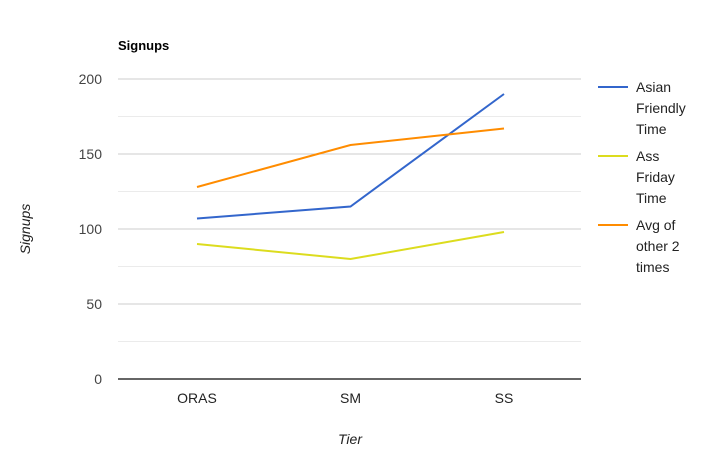 The height and width of the screenshot is (470, 717). What do you see at coordinates (652, 267) in the screenshot?
I see `legend-label: times` at bounding box center [652, 267].